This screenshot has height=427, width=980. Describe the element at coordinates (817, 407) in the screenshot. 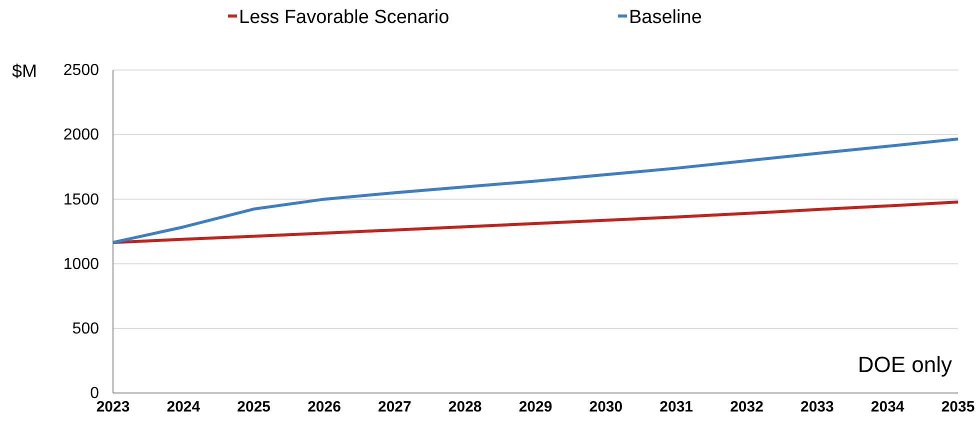

I see `x-tick-label: 2033` at that location.